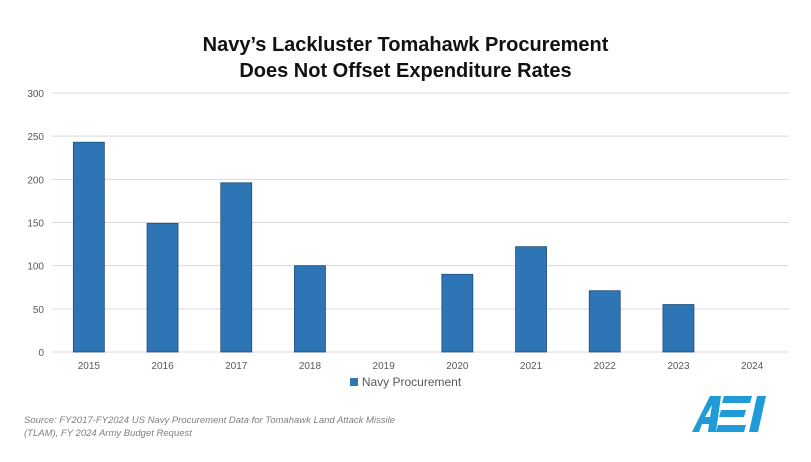 Image resolution: width=811 pixels, height=462 pixels. What do you see at coordinates (39, 310) in the screenshot?
I see `y-tick-label-50: 50` at bounding box center [39, 310].